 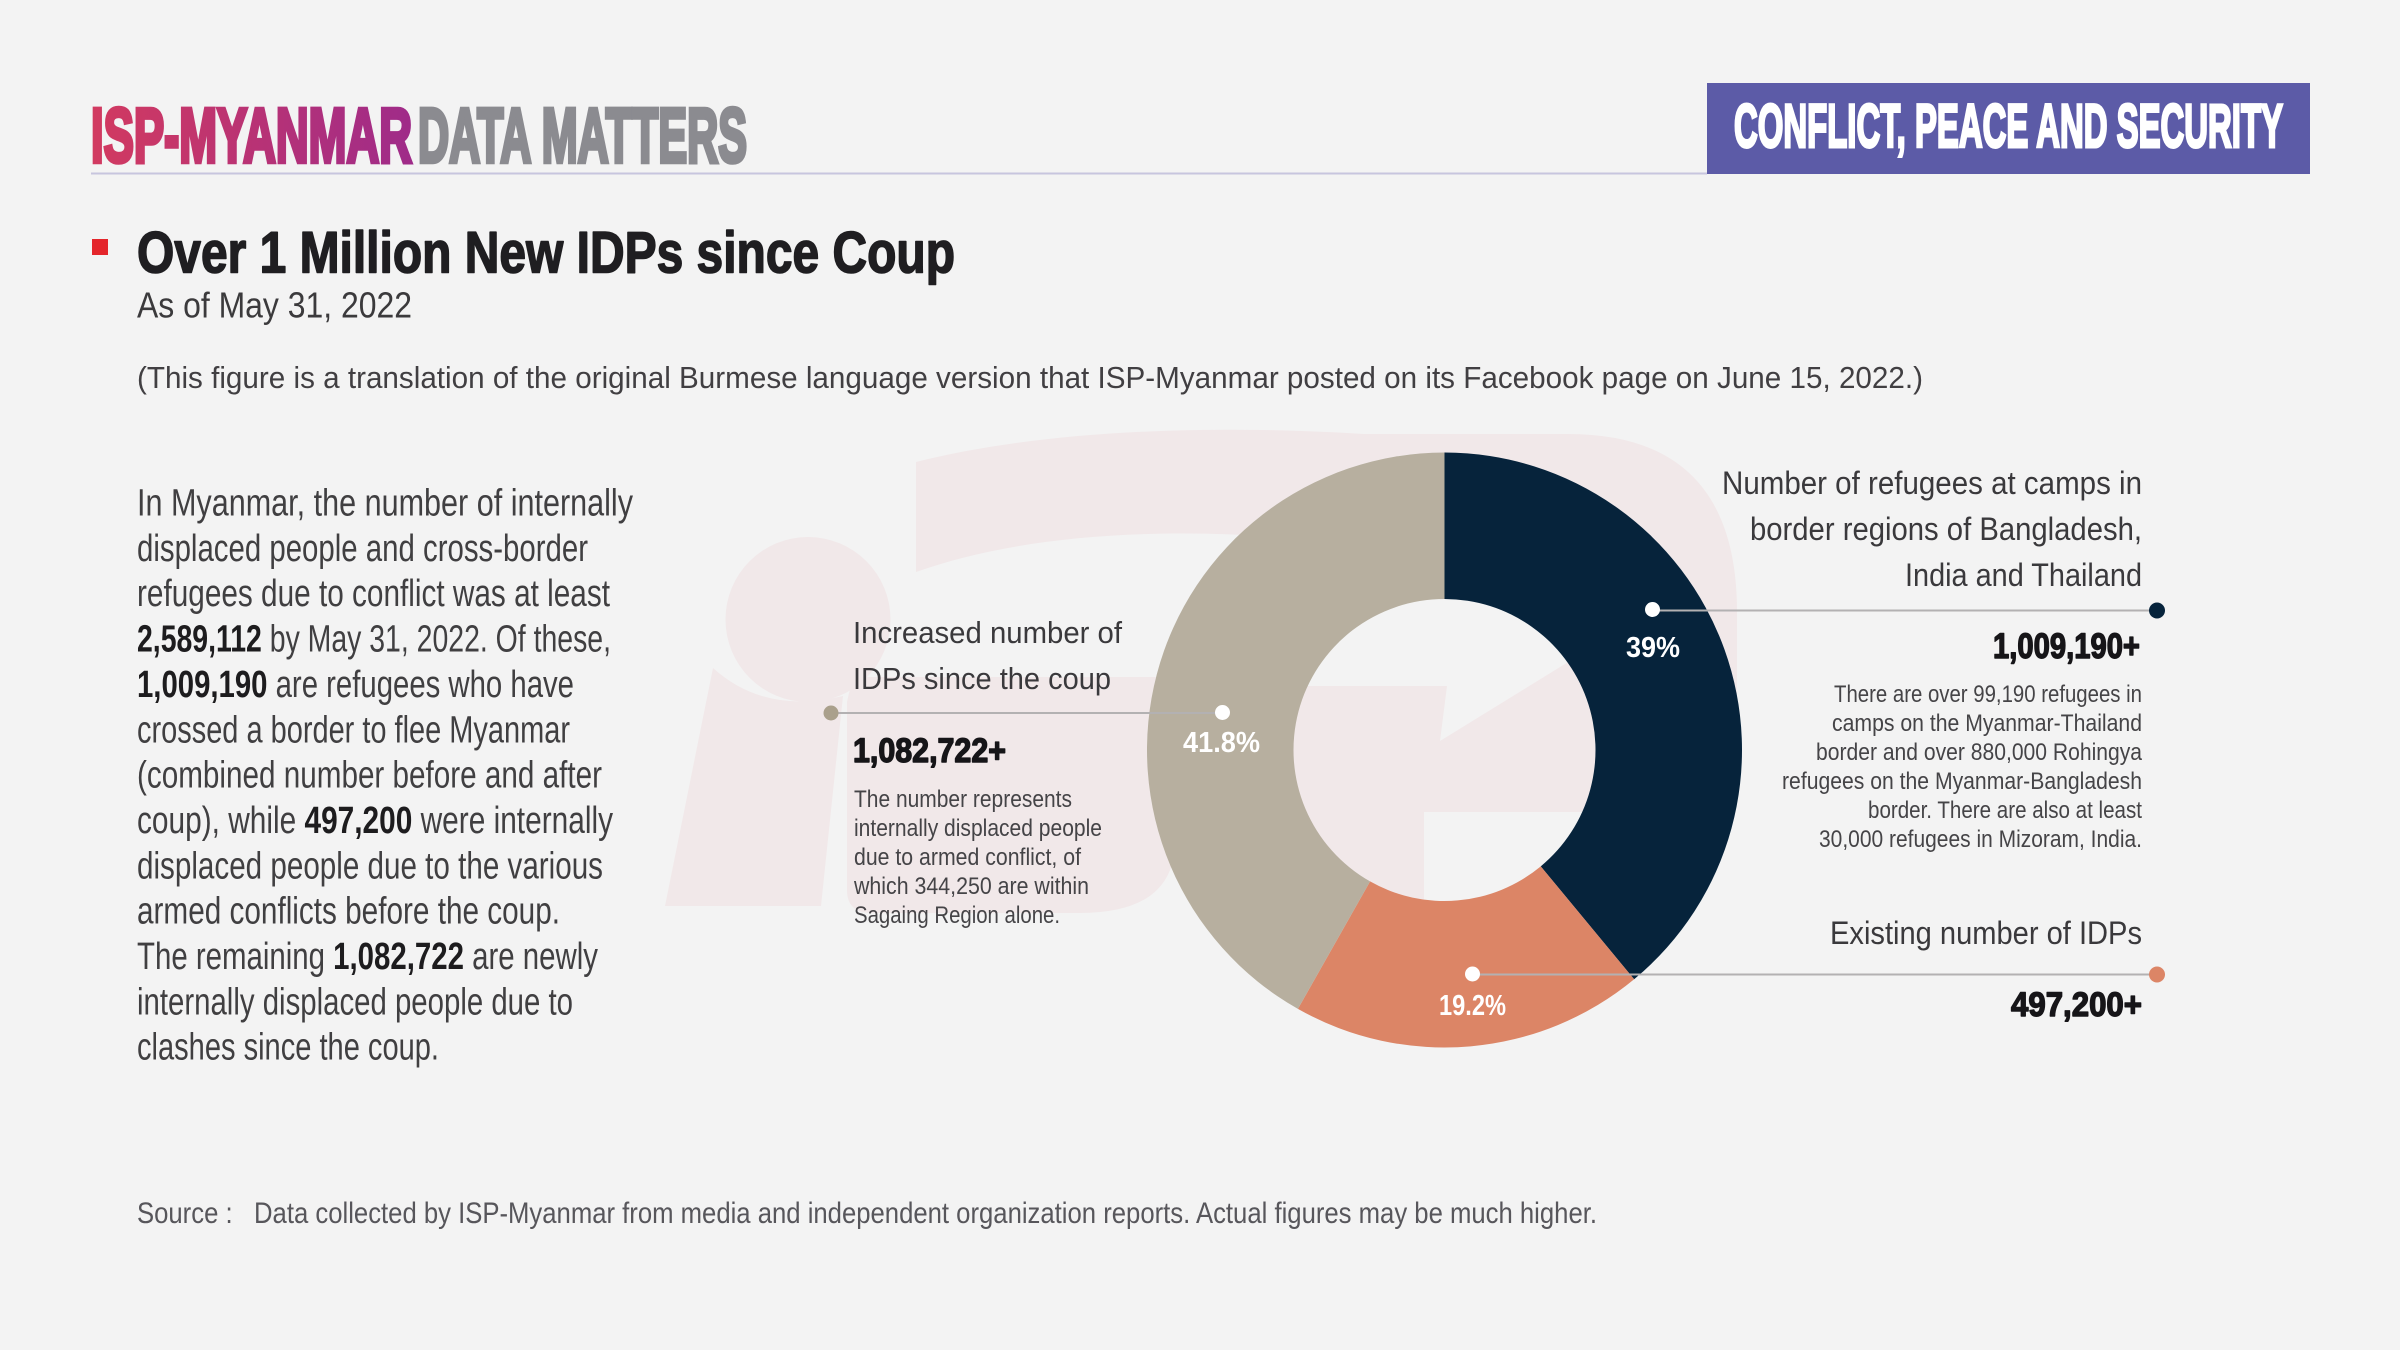 I want to click on svg-text:coup), while 497,200 were inte: coup), while 497,200 were internally, so click(x=375, y=821).